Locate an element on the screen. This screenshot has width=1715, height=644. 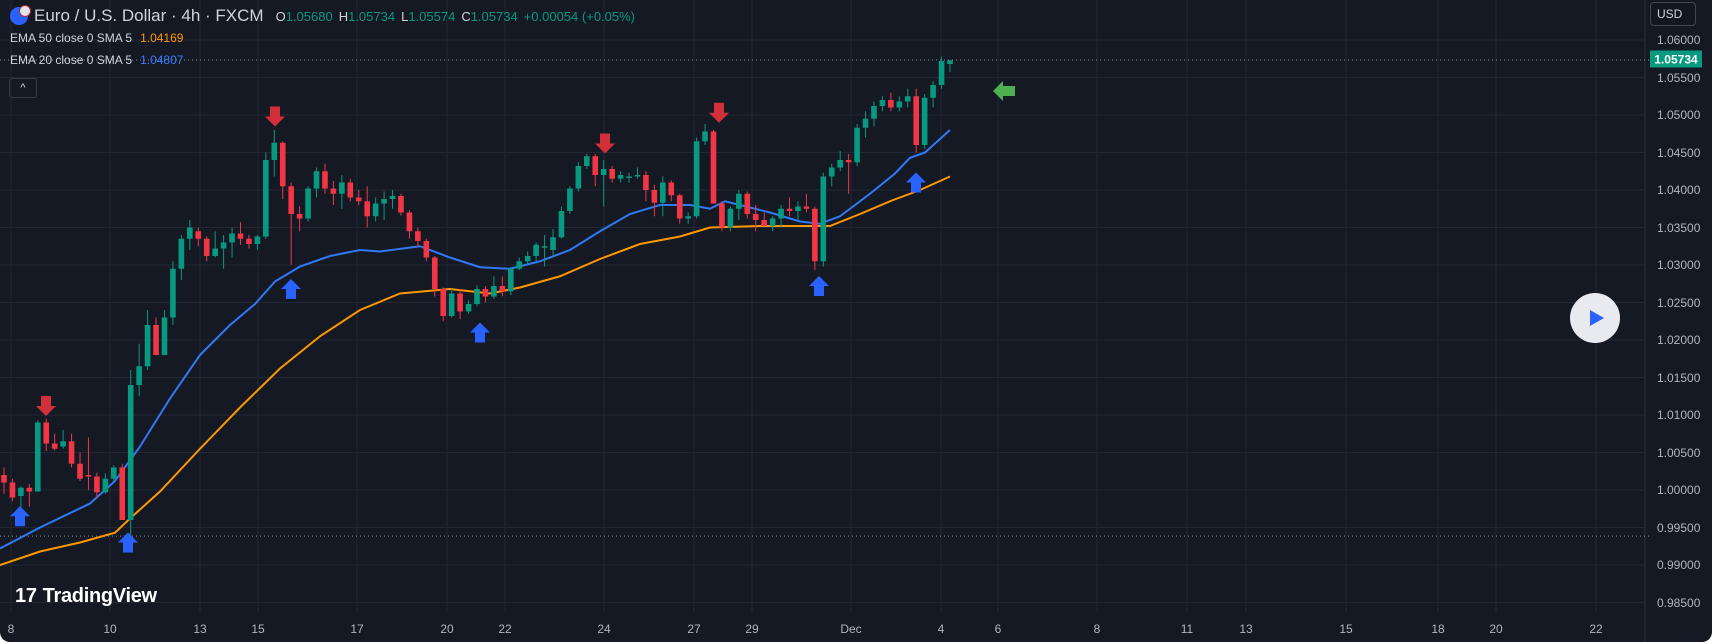
low-label: L is located at coordinates (405, 16).